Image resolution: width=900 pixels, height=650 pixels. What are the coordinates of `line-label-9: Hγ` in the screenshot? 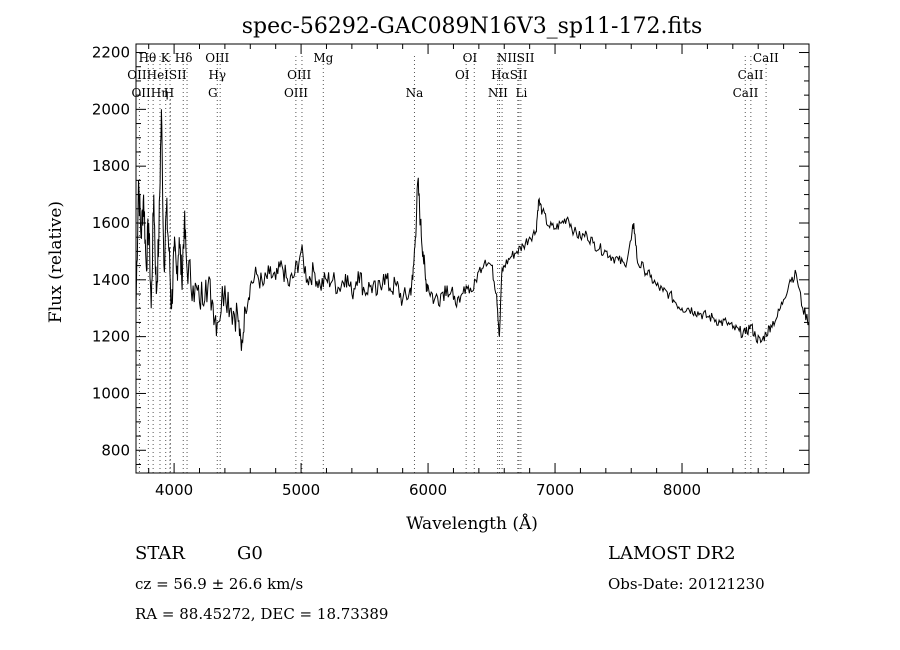 It's located at (217, 75).